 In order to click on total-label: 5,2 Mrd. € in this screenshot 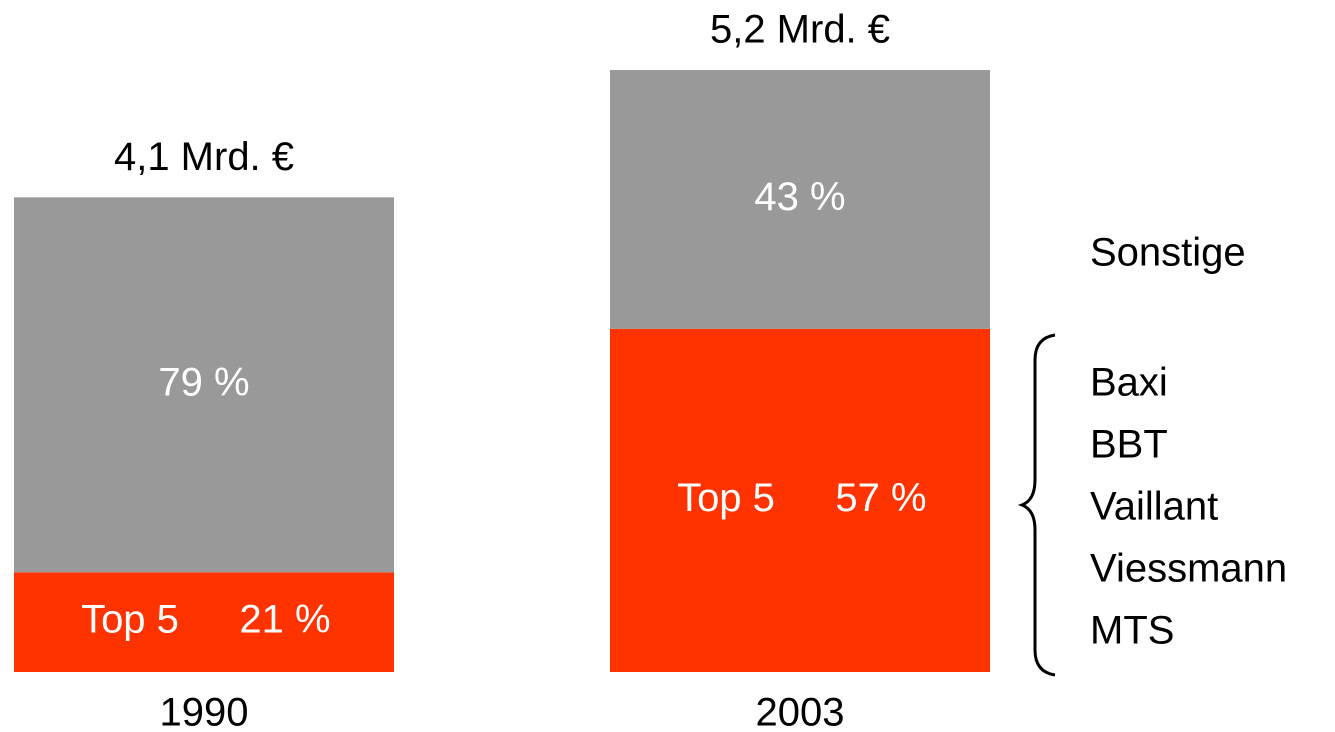, I will do `click(800, 30)`.